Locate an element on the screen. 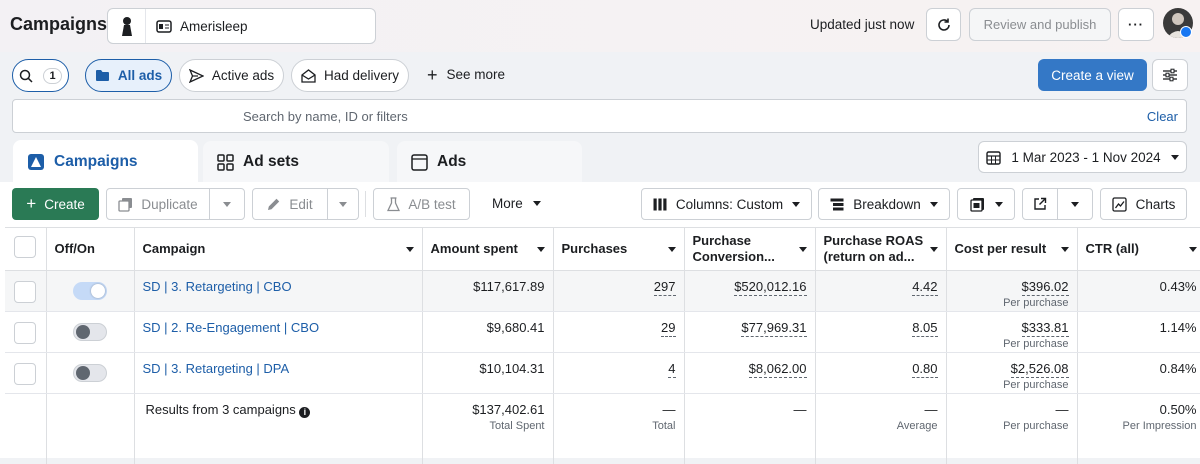 This screenshot has width=1200, height=464. roas-value: 0.80 is located at coordinates (925, 369).